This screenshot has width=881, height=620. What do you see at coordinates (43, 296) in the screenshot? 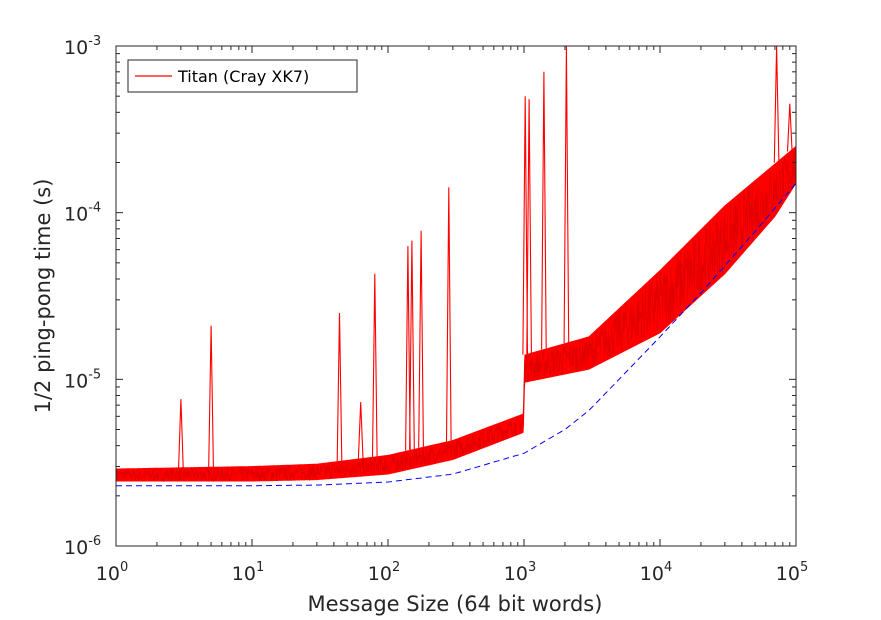
I see `y-axis-title: 1/2 ping-pong time (s)` at bounding box center [43, 296].